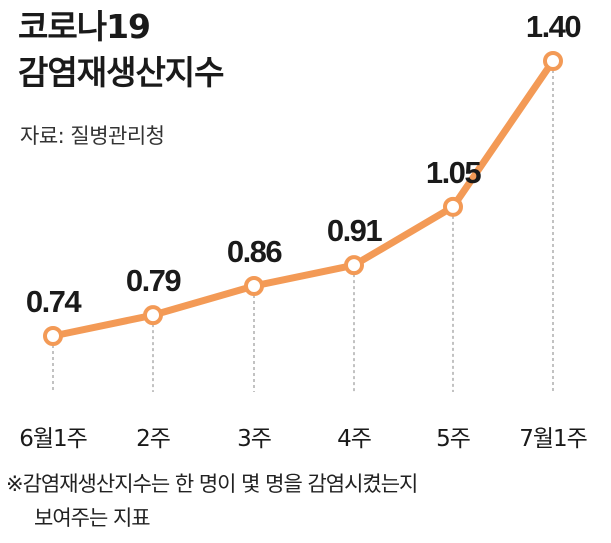 The width and height of the screenshot is (611, 543). Describe the element at coordinates (255, 251) in the screenshot. I see `data-label: 0.86` at that location.